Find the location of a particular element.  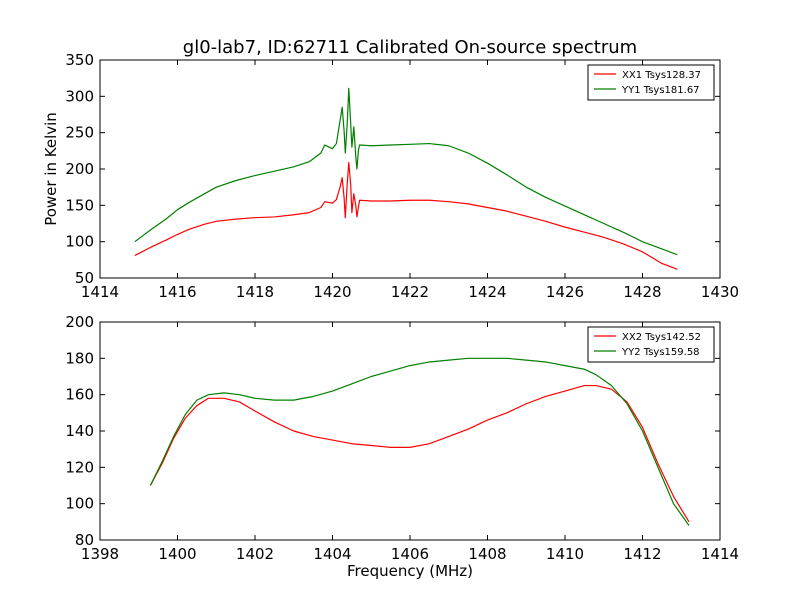

bottom-x-tick-label: 1400 is located at coordinates (177, 554).